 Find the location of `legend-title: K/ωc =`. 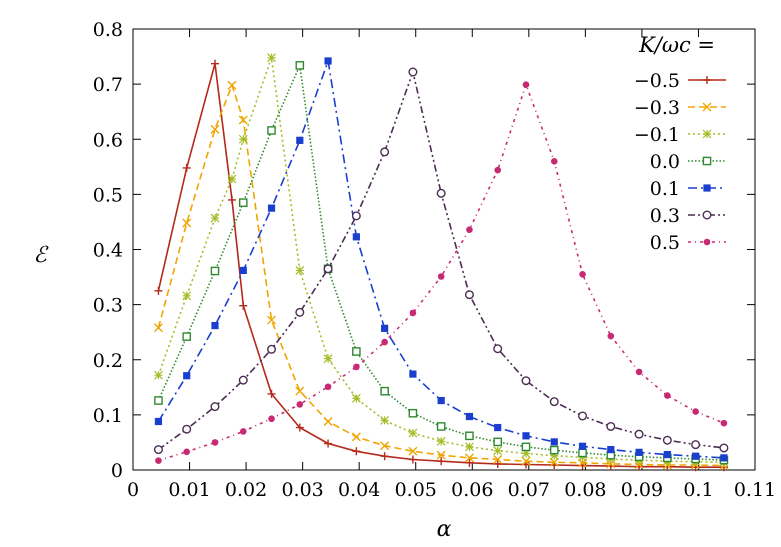

legend-title: K/ωc = is located at coordinates (676, 45).